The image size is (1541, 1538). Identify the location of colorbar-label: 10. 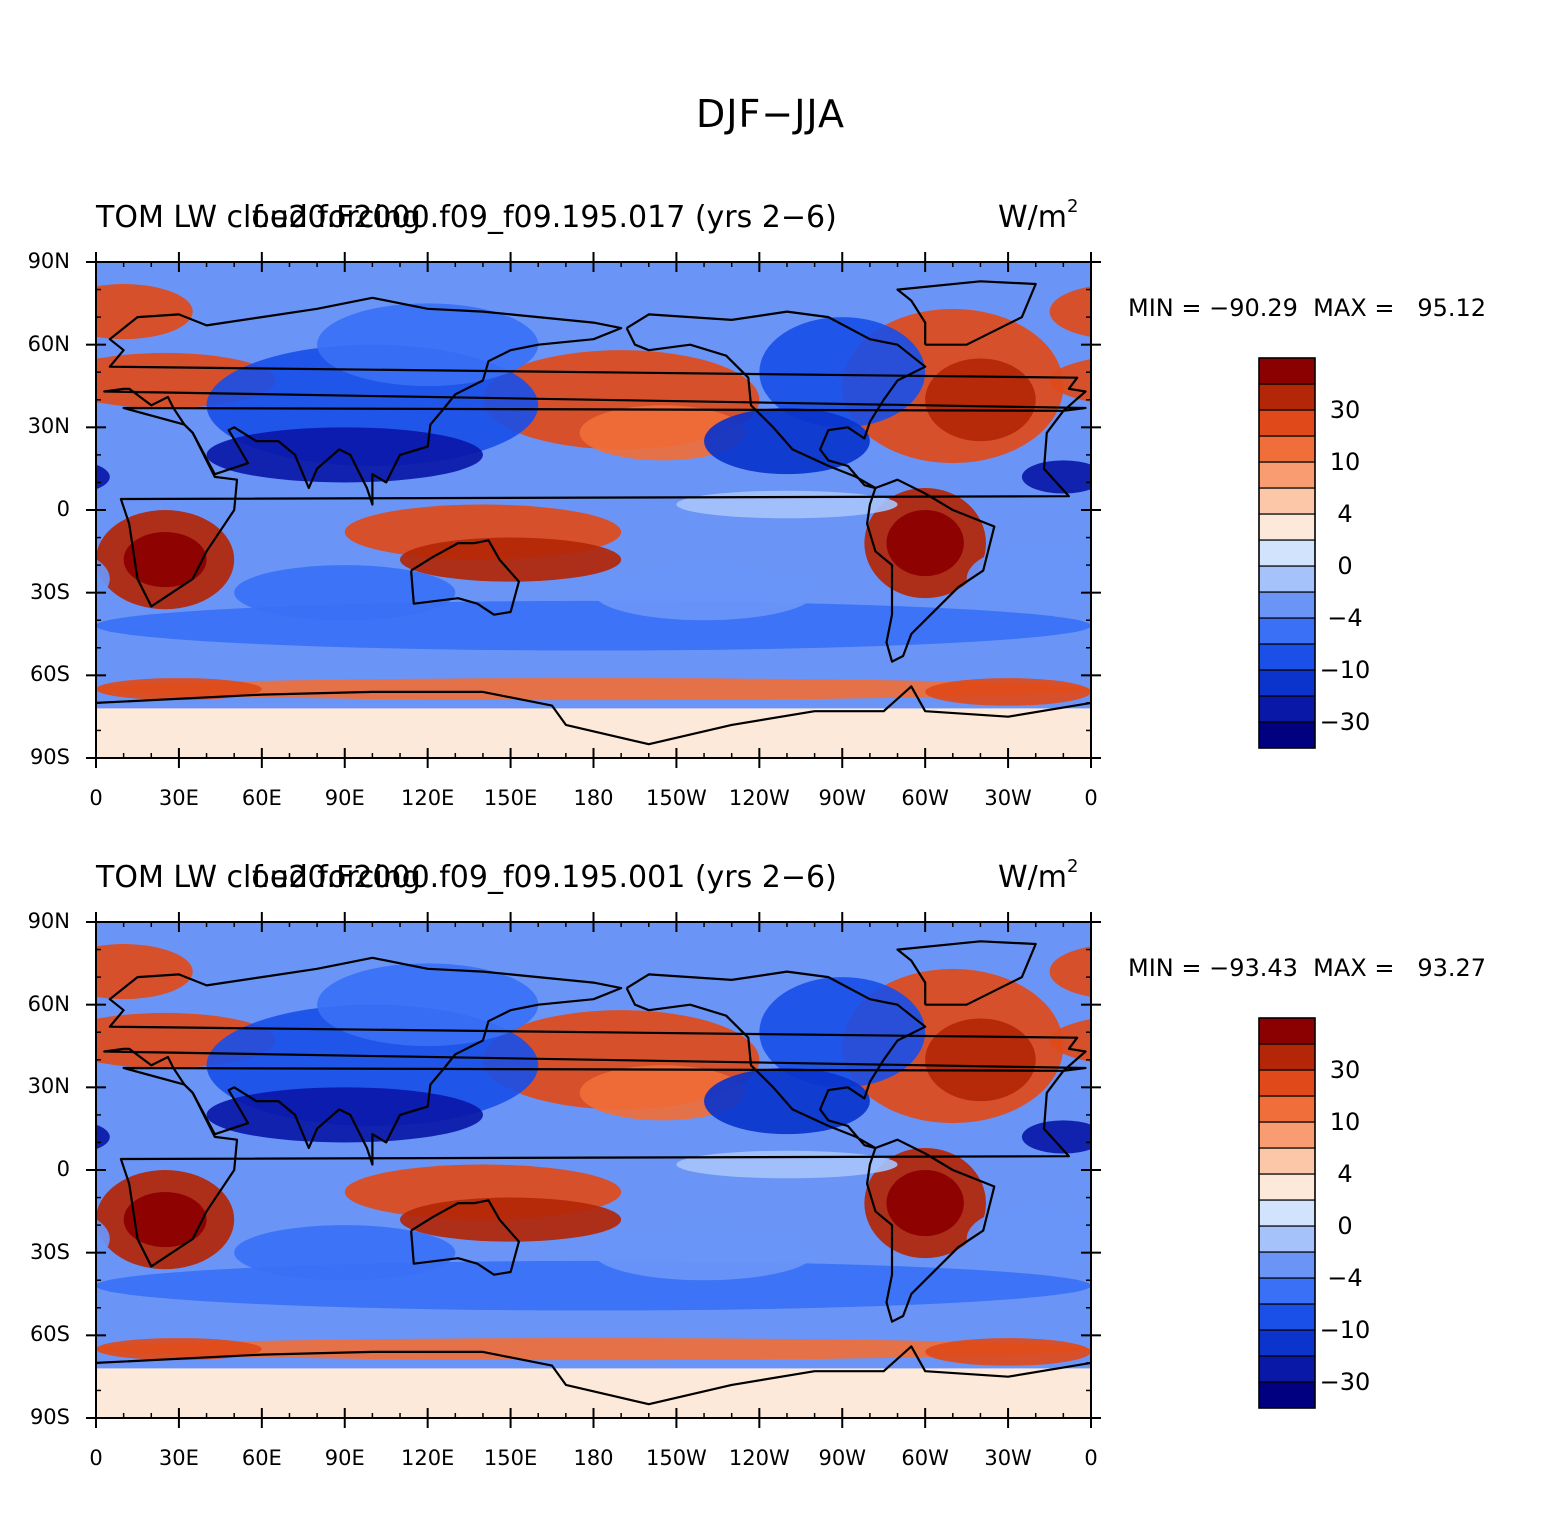
(1345, 1122).